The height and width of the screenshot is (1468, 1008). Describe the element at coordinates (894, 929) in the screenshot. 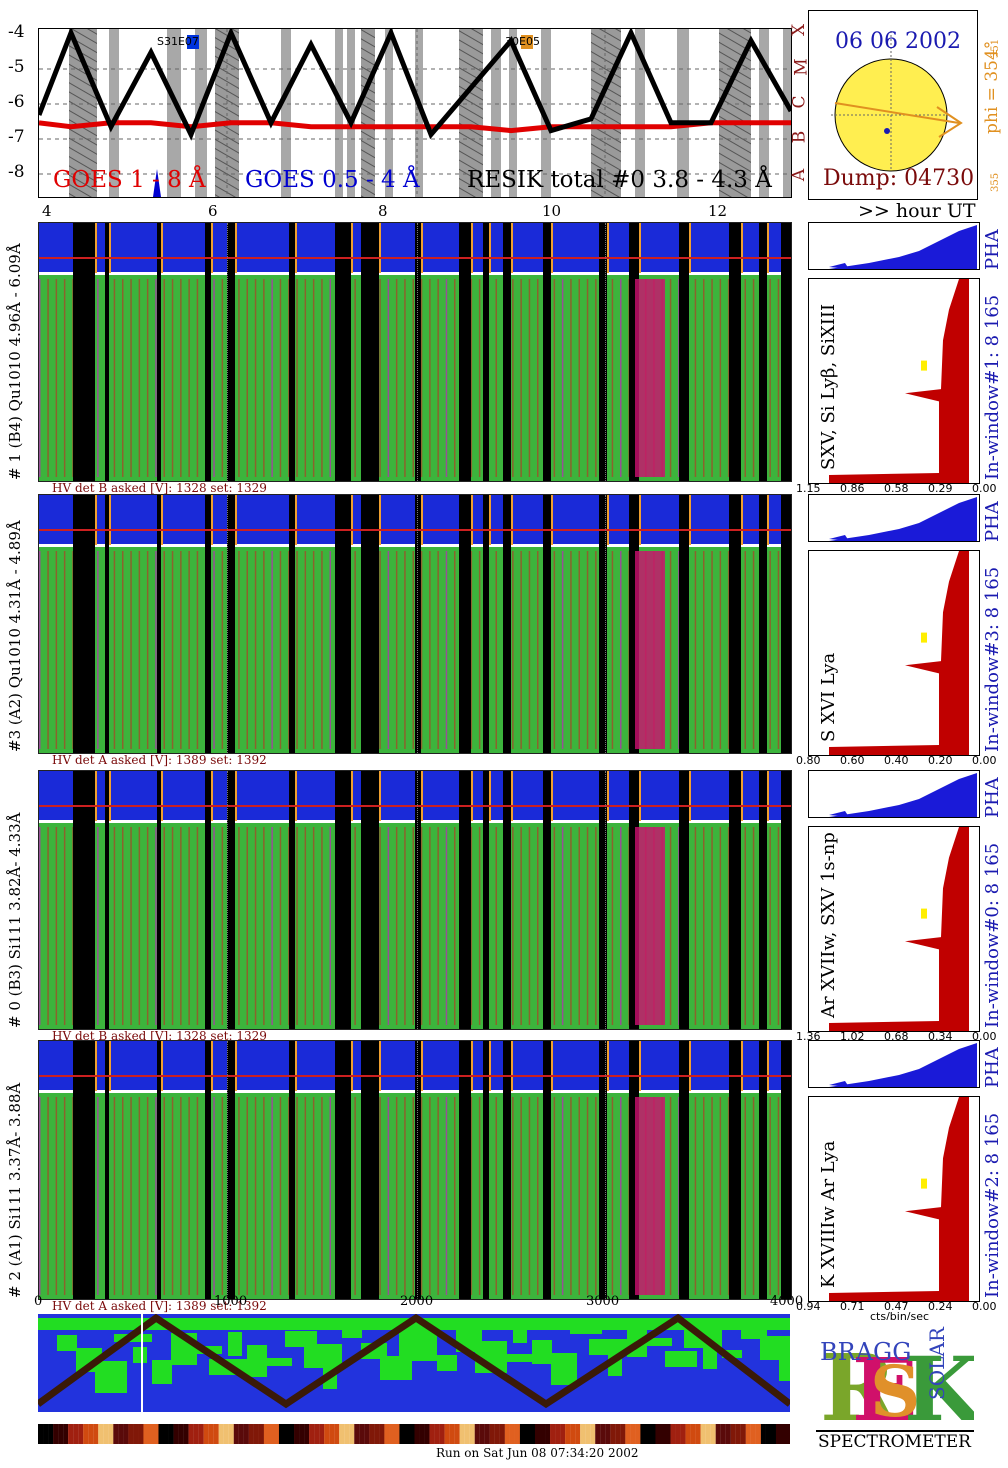

I see `spectrum-profile` at that location.